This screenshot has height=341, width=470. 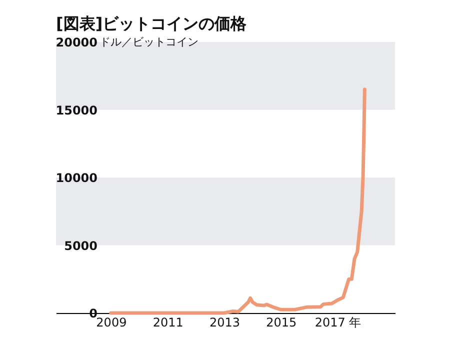 I want to click on x-tick-label: 2015, so click(x=281, y=323).